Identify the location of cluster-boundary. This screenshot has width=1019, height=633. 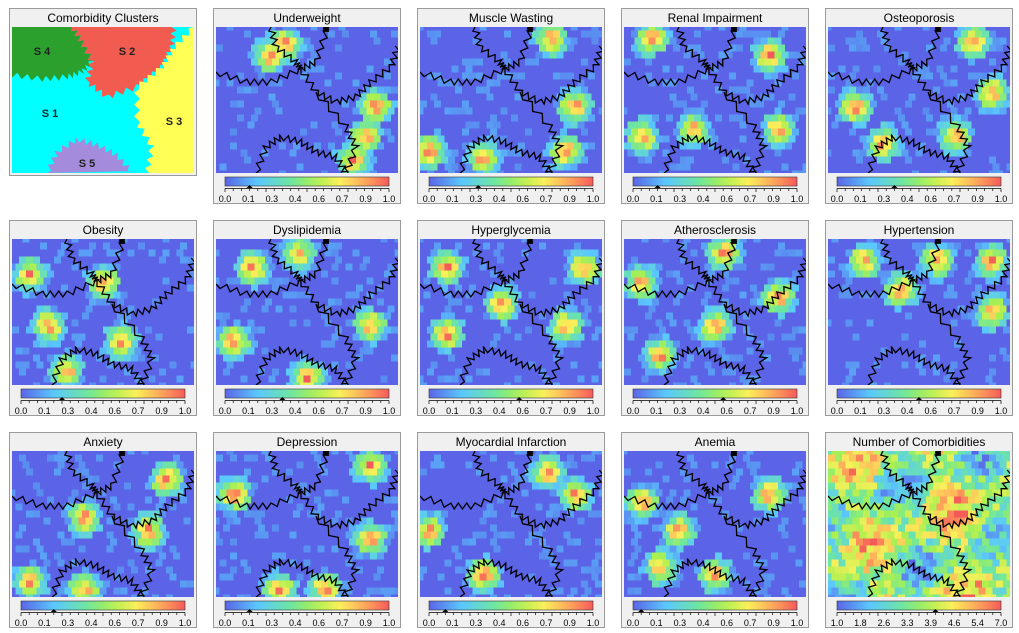
(746, 132).